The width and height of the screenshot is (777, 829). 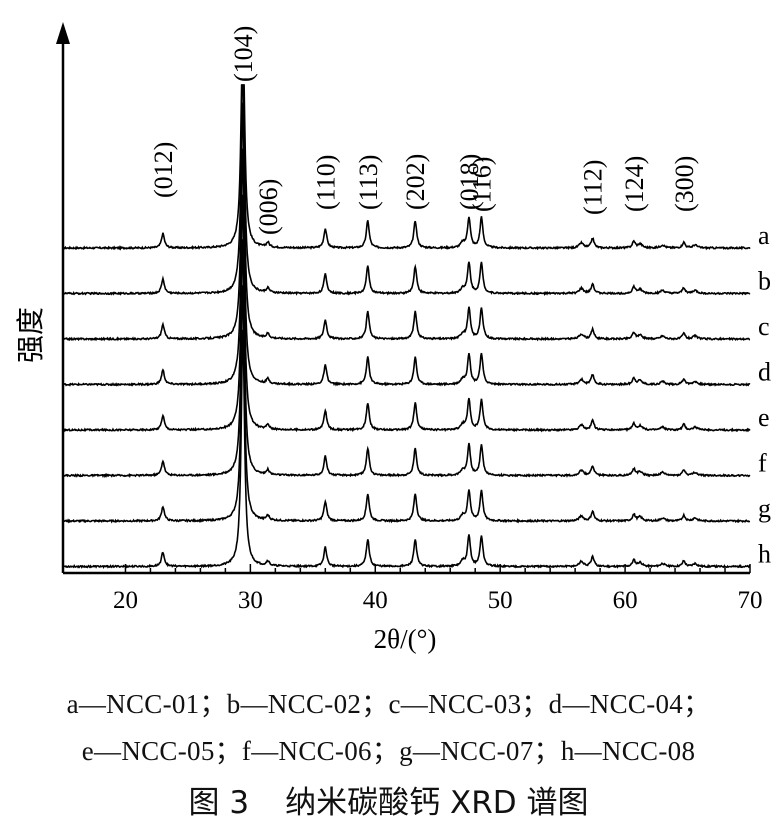 I want to click on x-tick-label: 40, so click(x=375, y=600).